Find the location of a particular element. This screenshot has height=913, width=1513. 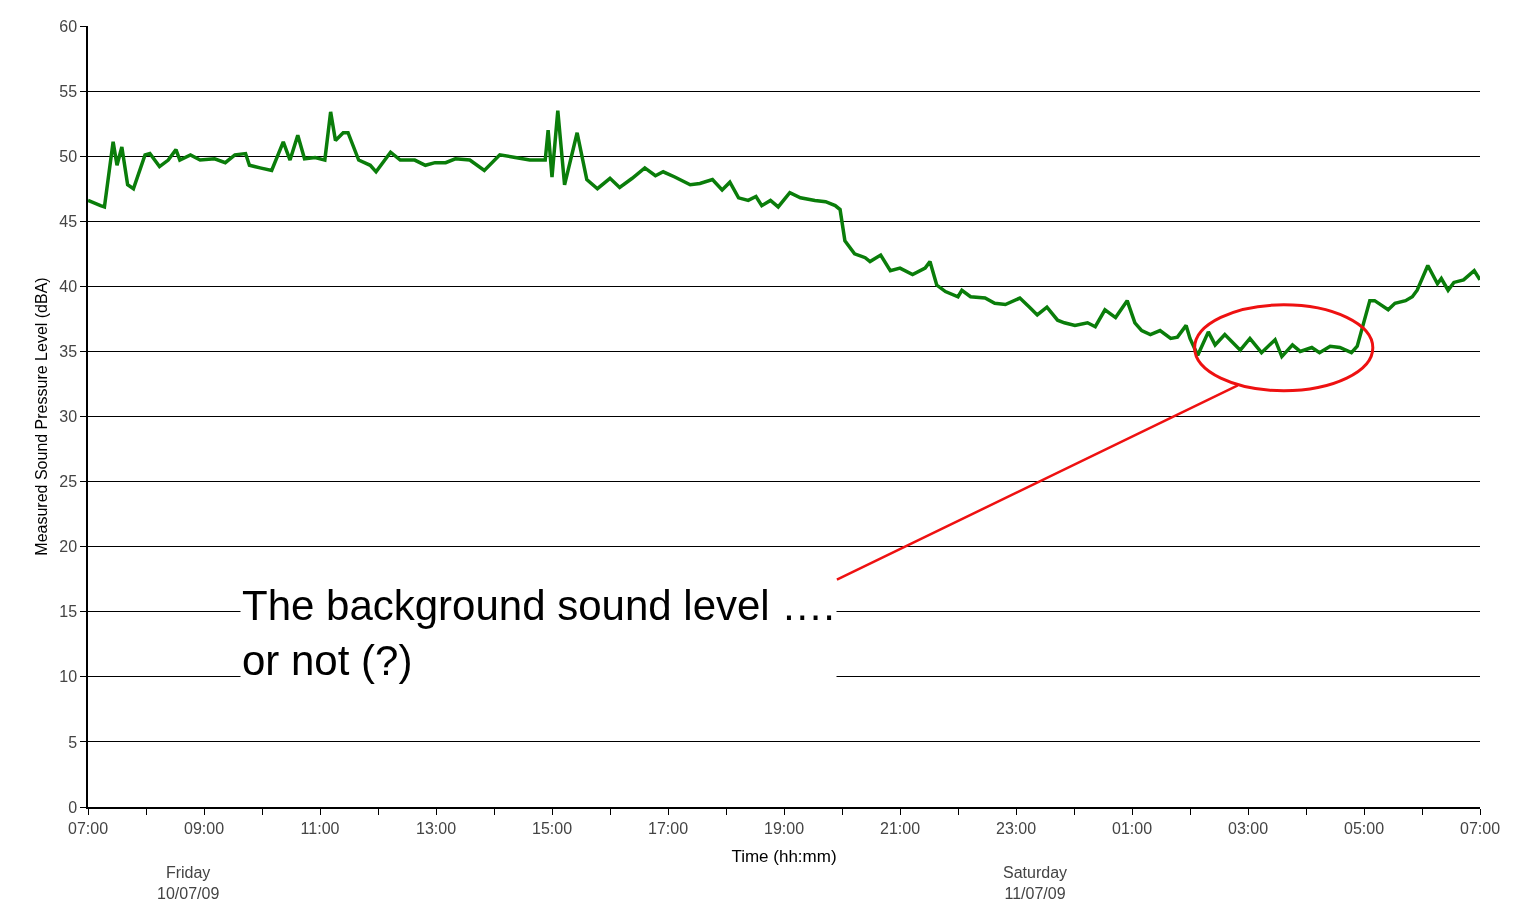

y-tick-label: 0 is located at coordinates (73, 807).